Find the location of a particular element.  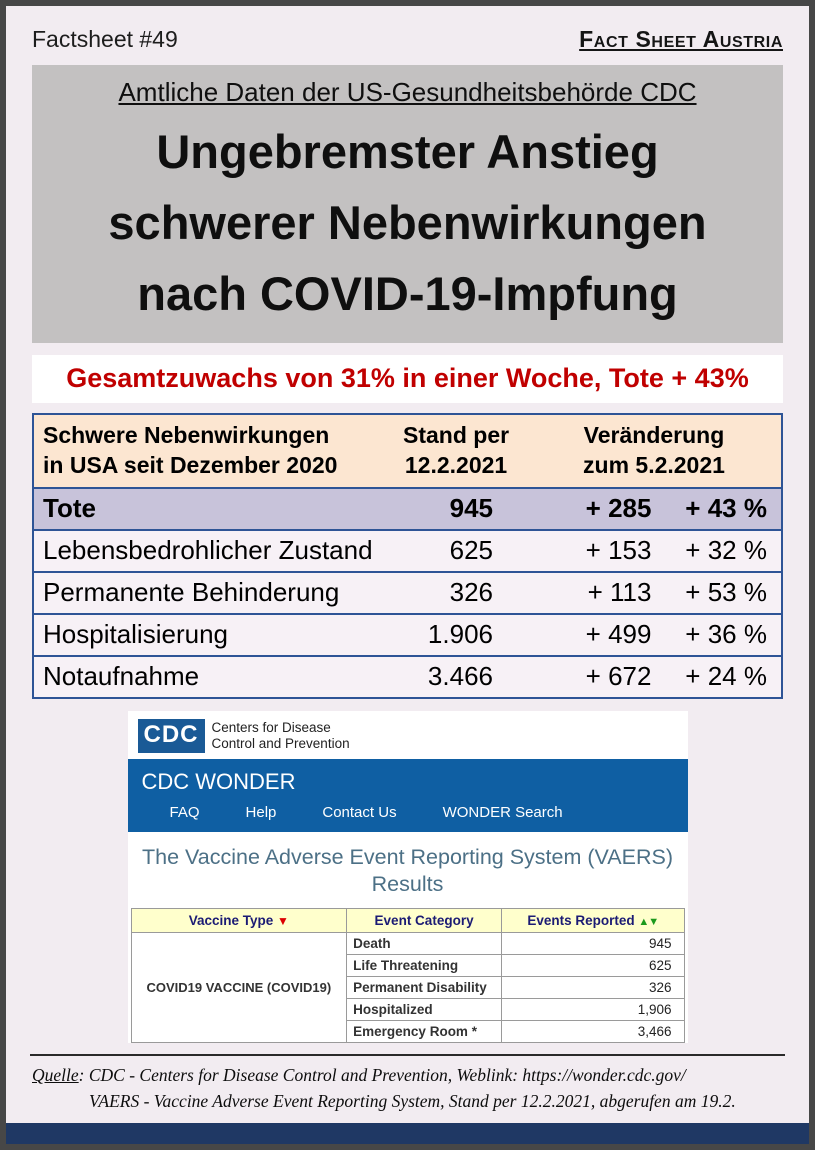

vaers-row: Emergency Room * 3,466 is located at coordinates (408, 1031).